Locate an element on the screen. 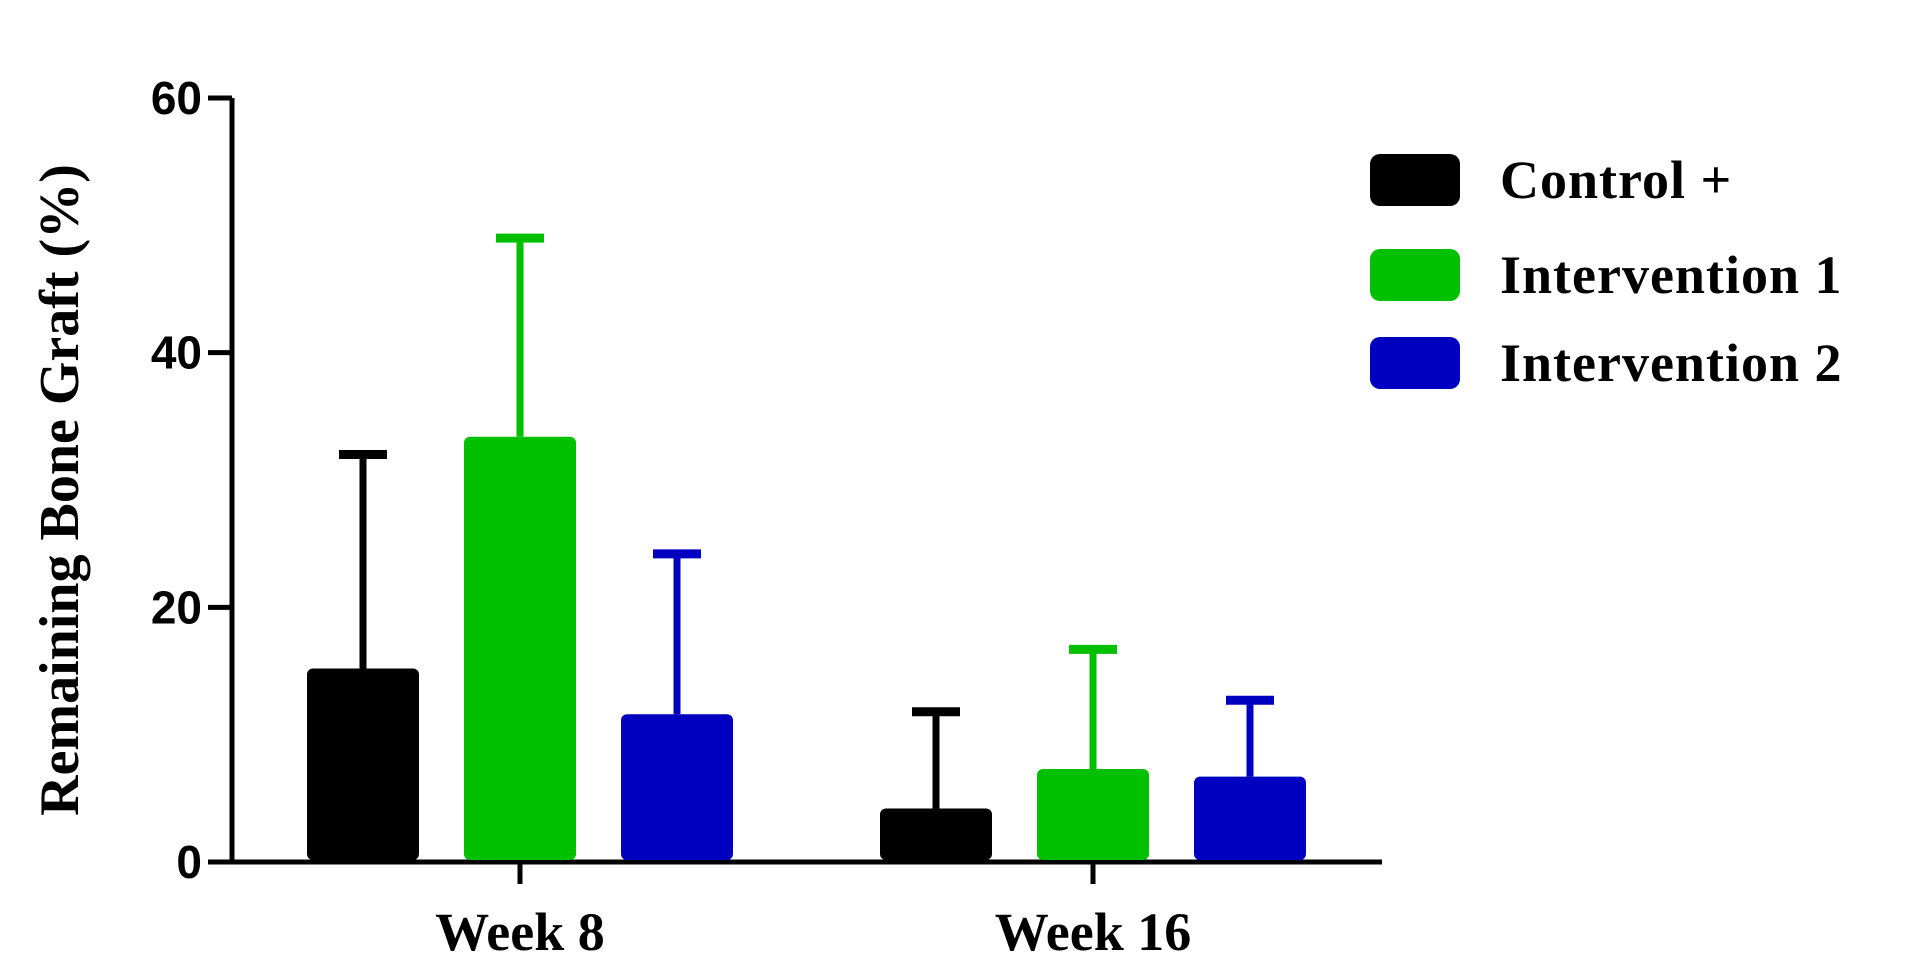 This screenshot has height=965, width=1913. x-tick-label: Week 16 is located at coordinates (1093, 932).